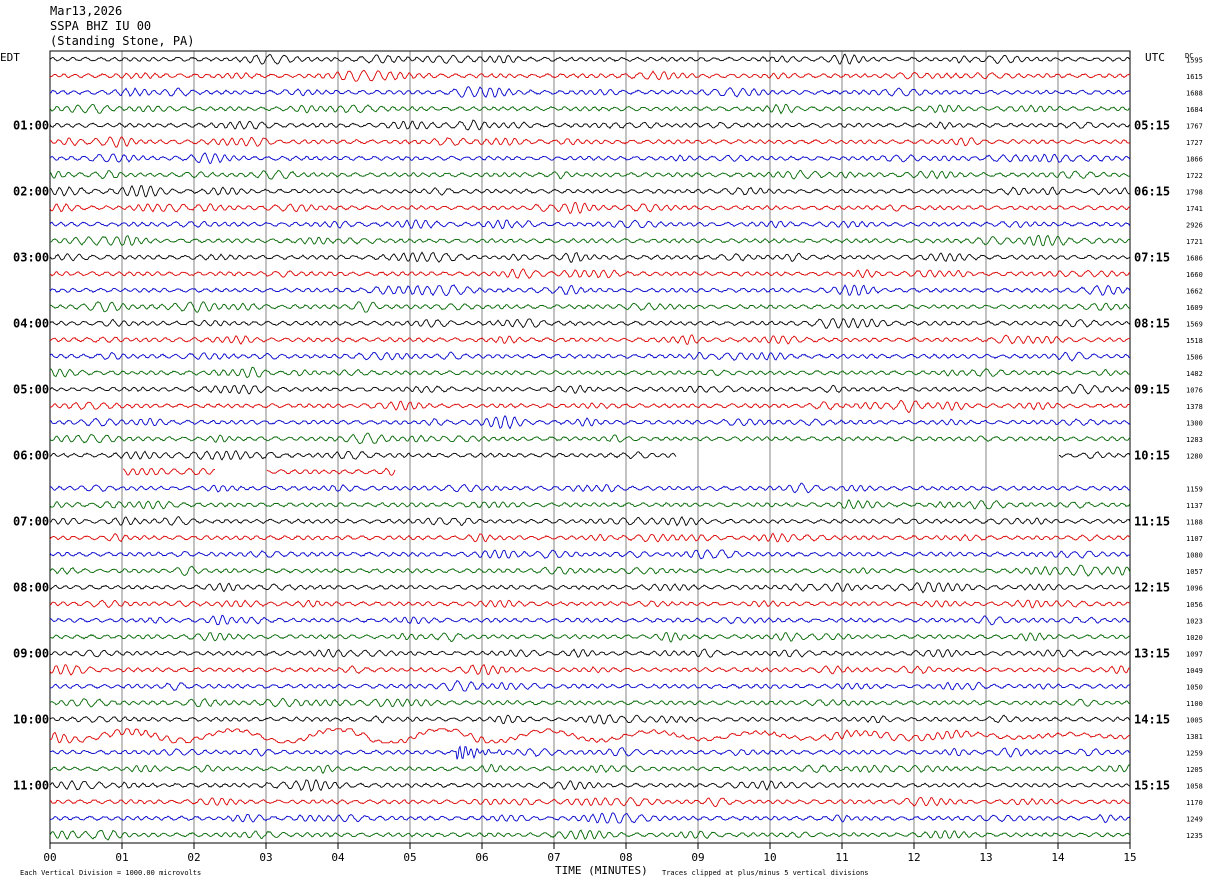  I want to click on dc-offset-label: 1170, so click(1194, 803).